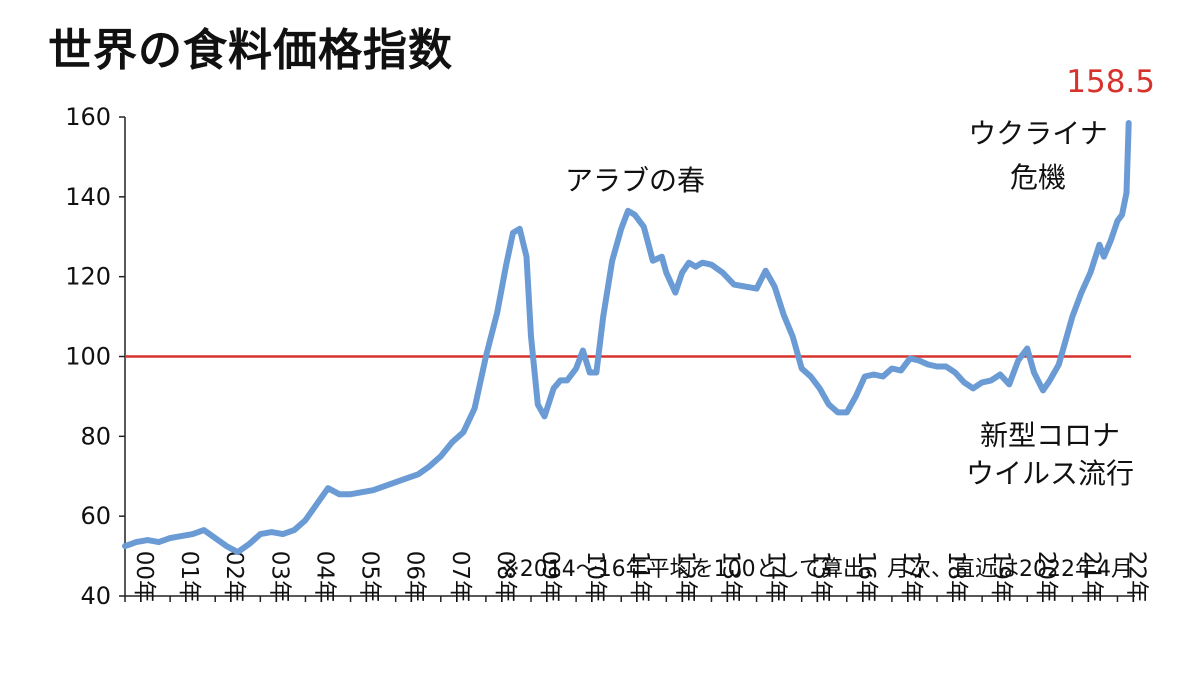  I want to click on x-tick-label: 21年, so click(1091, 577).